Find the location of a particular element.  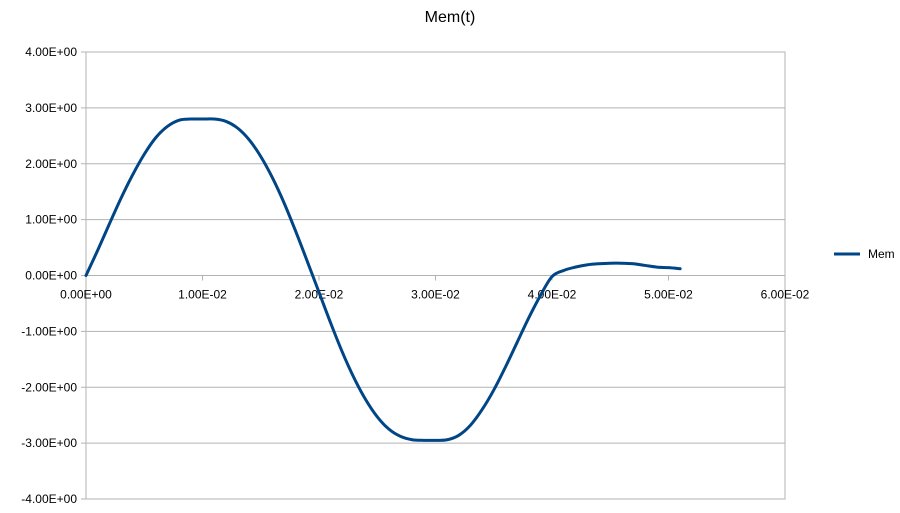

x-tick-label: 3.00E-02 is located at coordinates (435, 295).